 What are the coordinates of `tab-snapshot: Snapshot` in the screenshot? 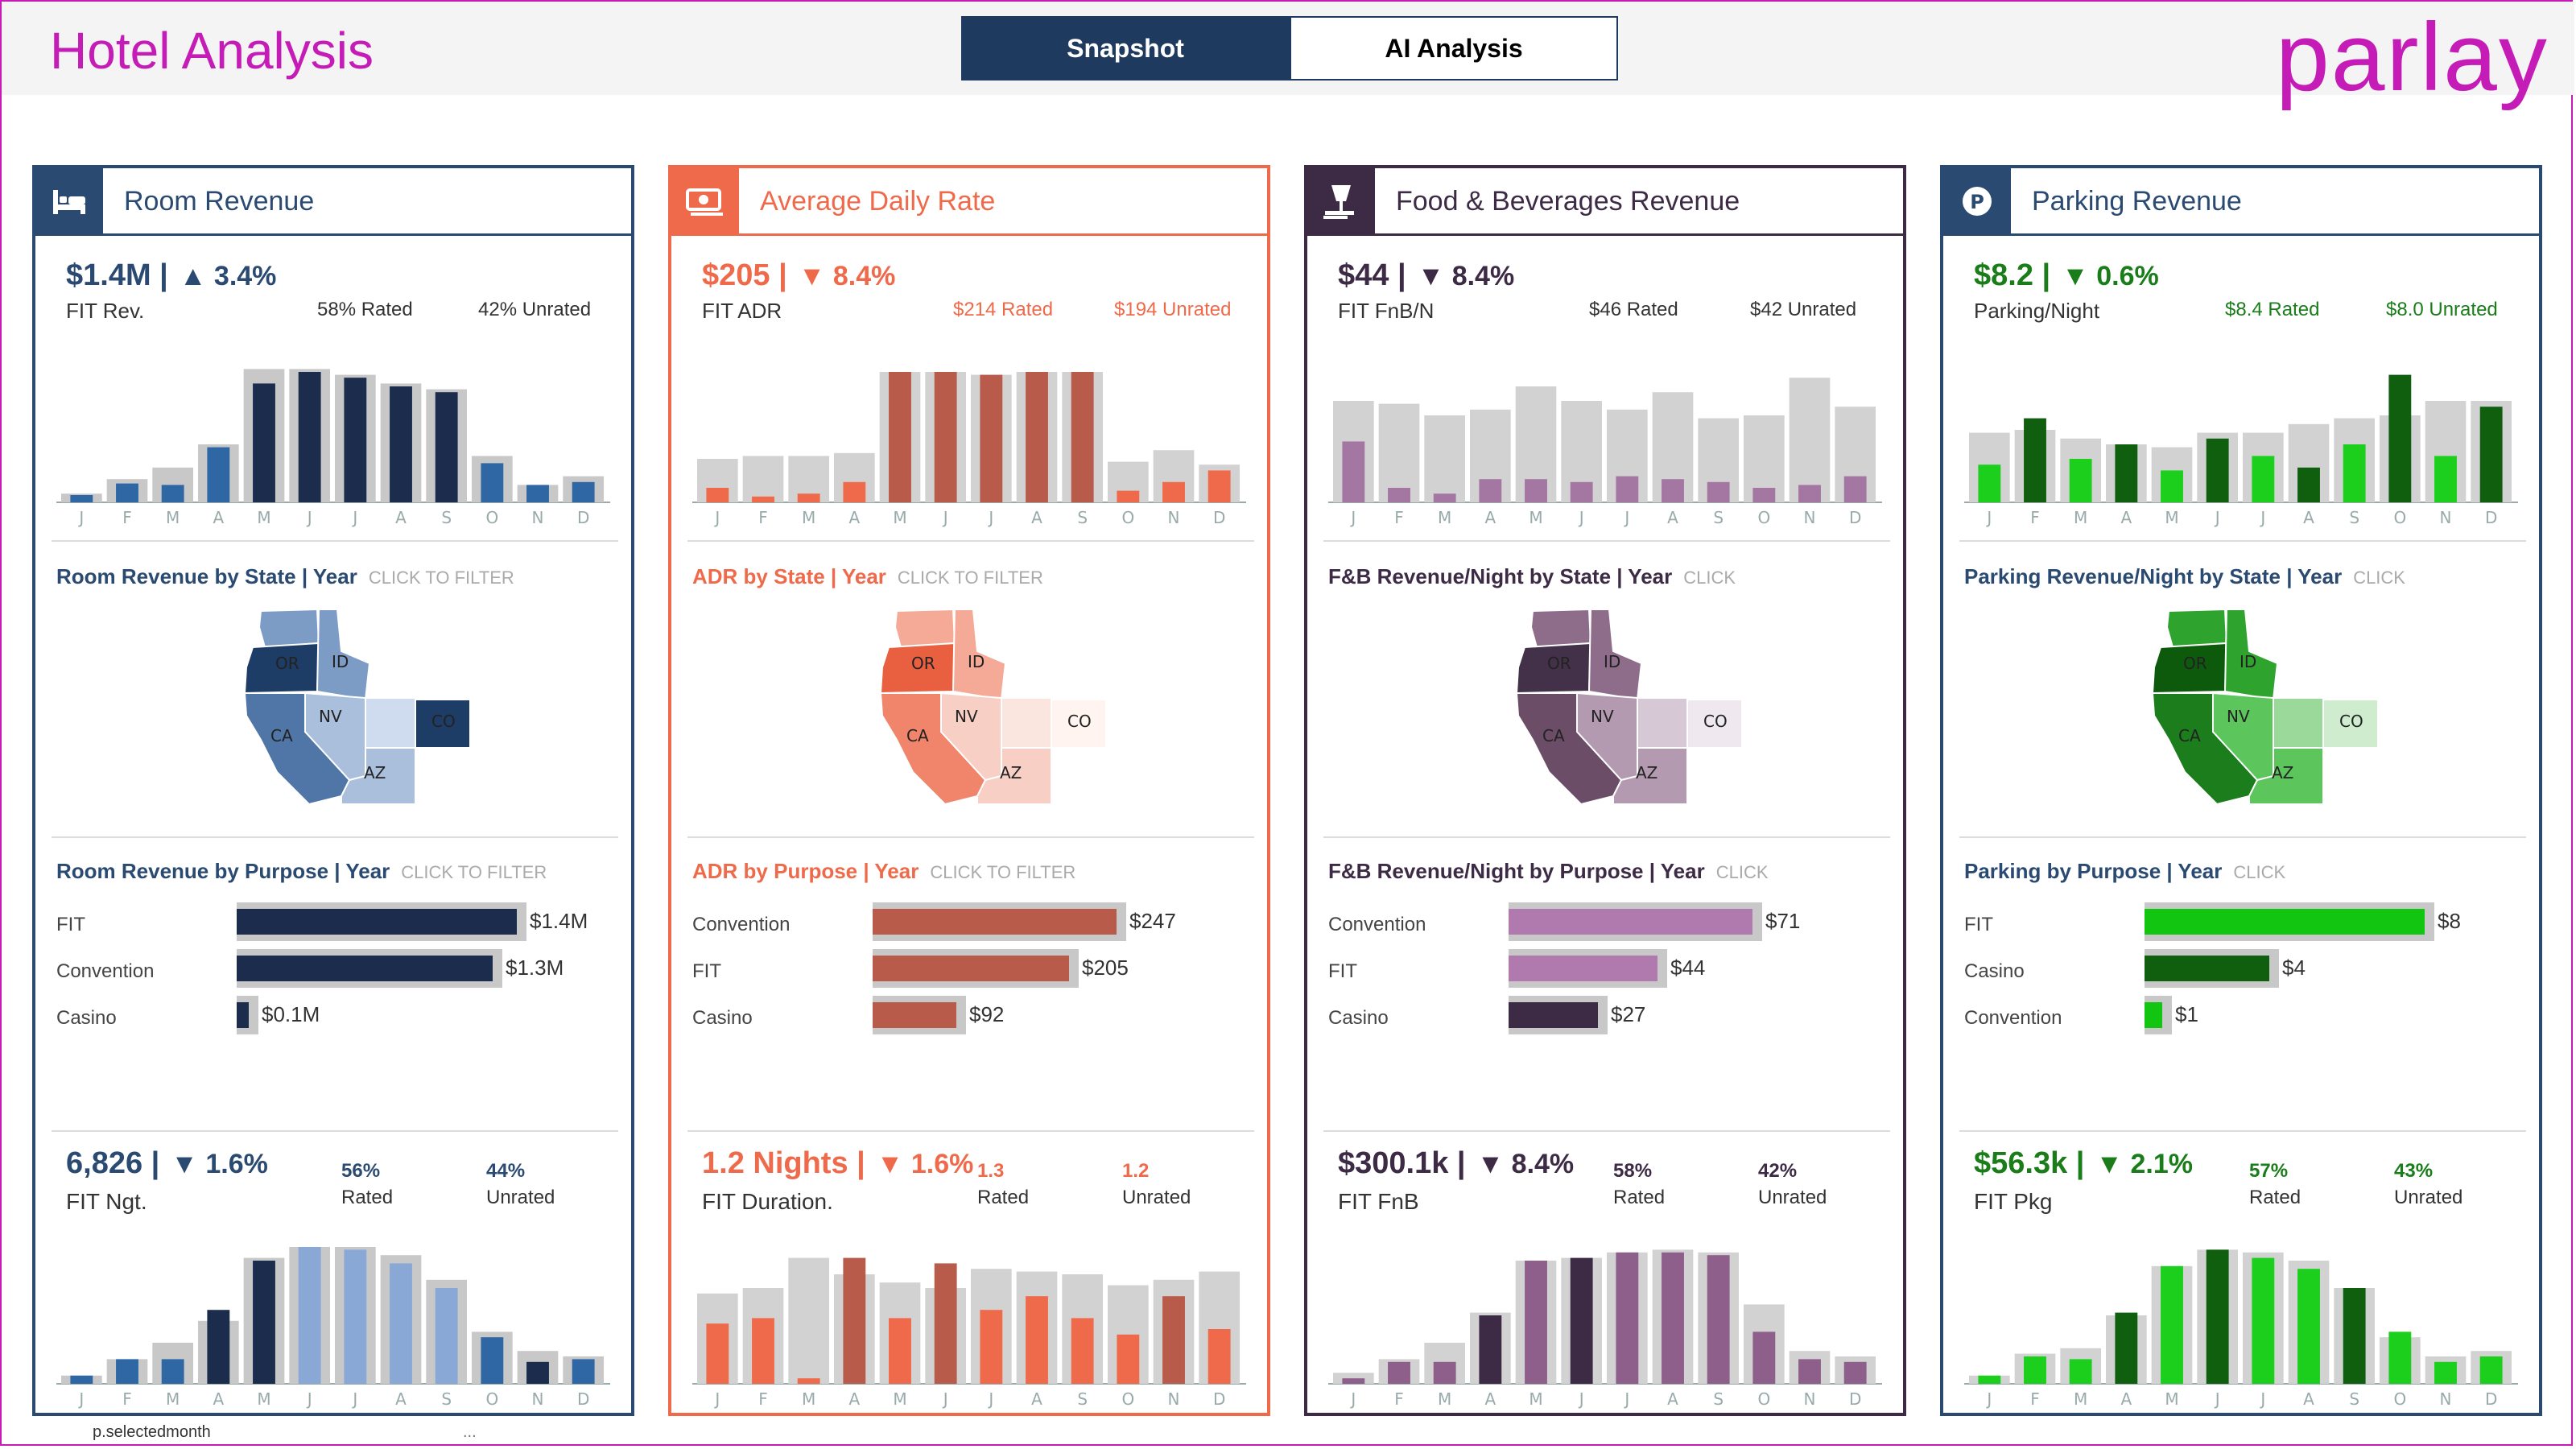 It's located at (1125, 48).